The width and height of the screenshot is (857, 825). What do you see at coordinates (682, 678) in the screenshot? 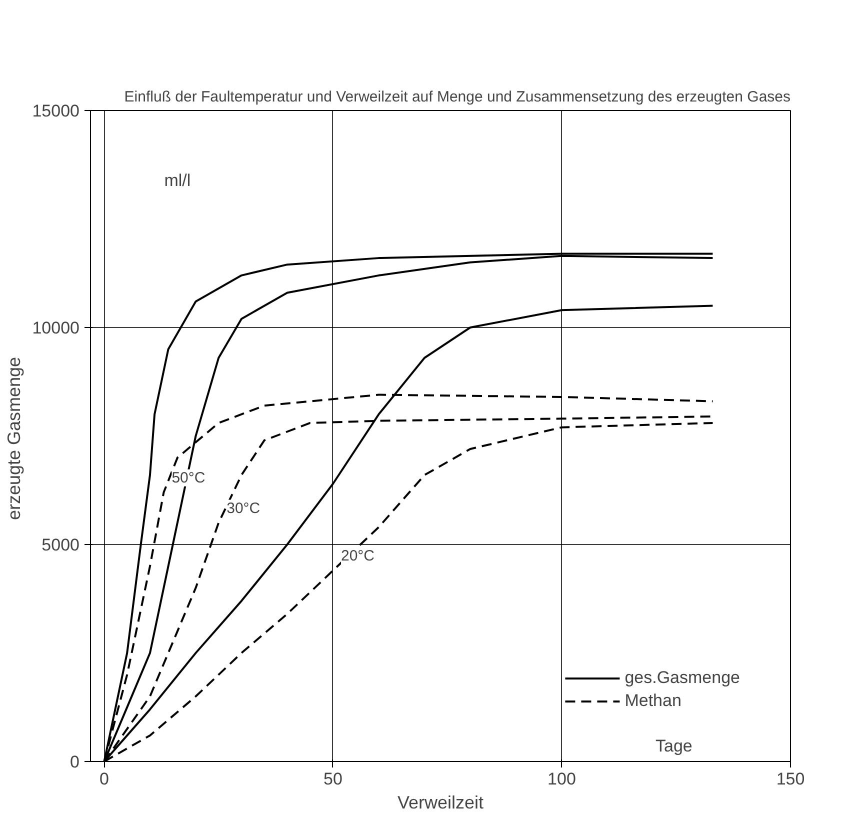
I see `legend-label: ges.Gasmenge` at bounding box center [682, 678].